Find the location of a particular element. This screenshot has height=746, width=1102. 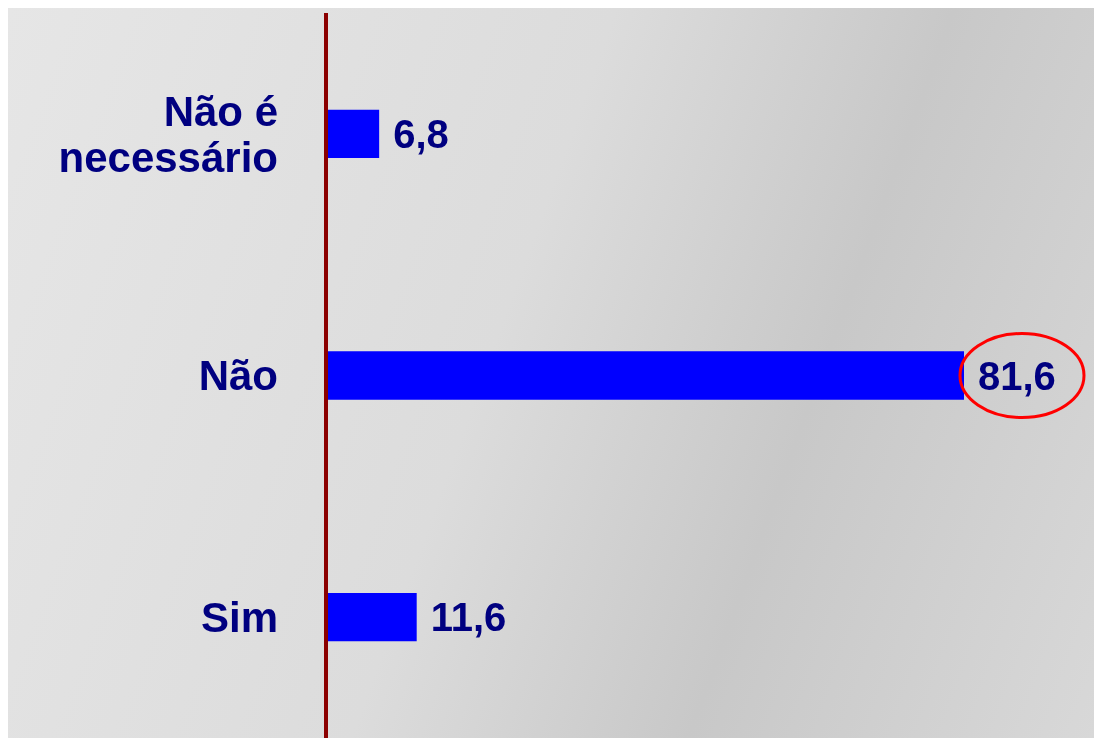

y-tick-label: Não é necessário is located at coordinates (168, 134).